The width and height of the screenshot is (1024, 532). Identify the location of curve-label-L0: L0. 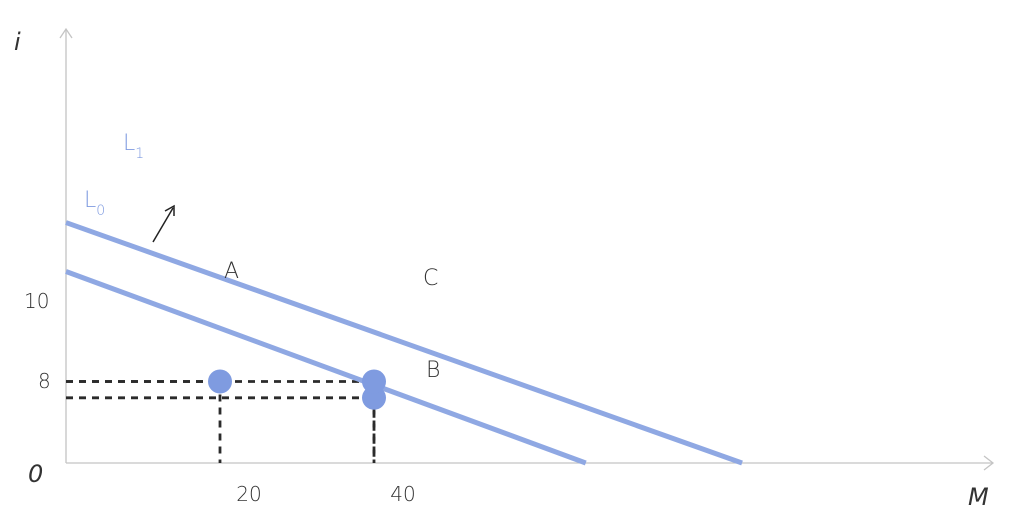
(94, 203).